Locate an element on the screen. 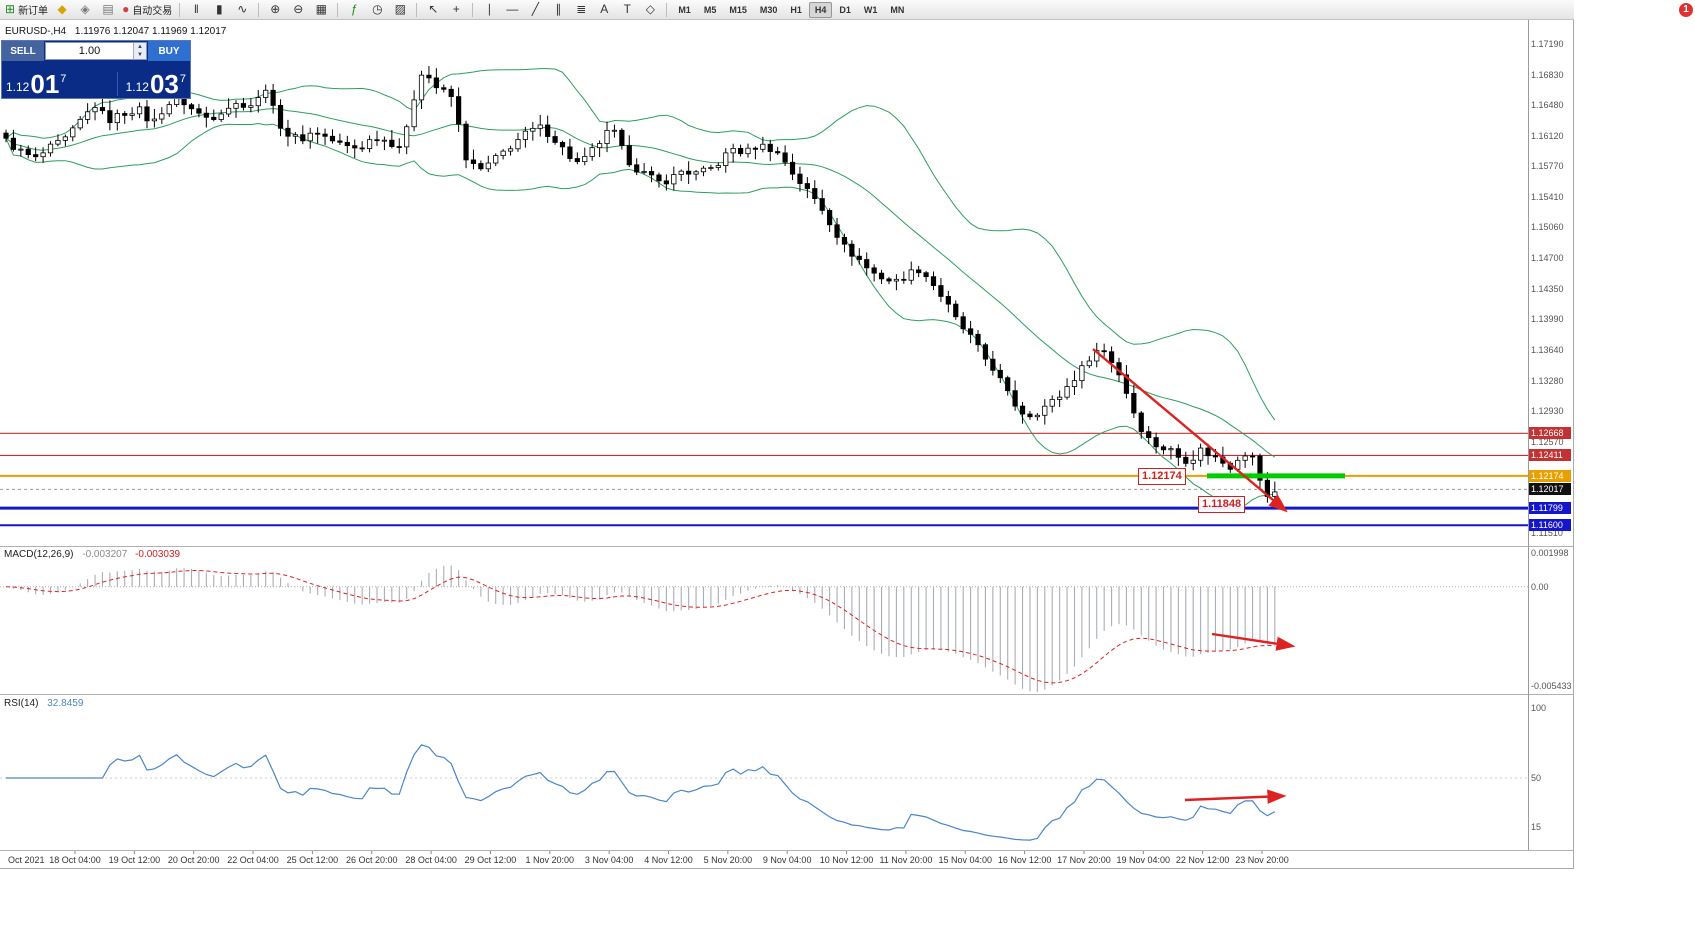  timeframe-H1: H1 is located at coordinates (796, 9).